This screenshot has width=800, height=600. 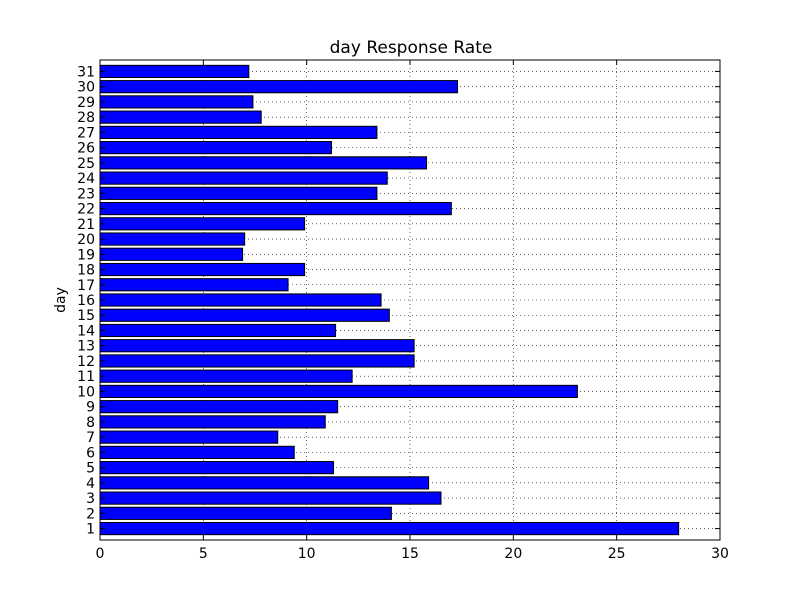 I want to click on x-tick-label: 0, so click(x=100, y=554).